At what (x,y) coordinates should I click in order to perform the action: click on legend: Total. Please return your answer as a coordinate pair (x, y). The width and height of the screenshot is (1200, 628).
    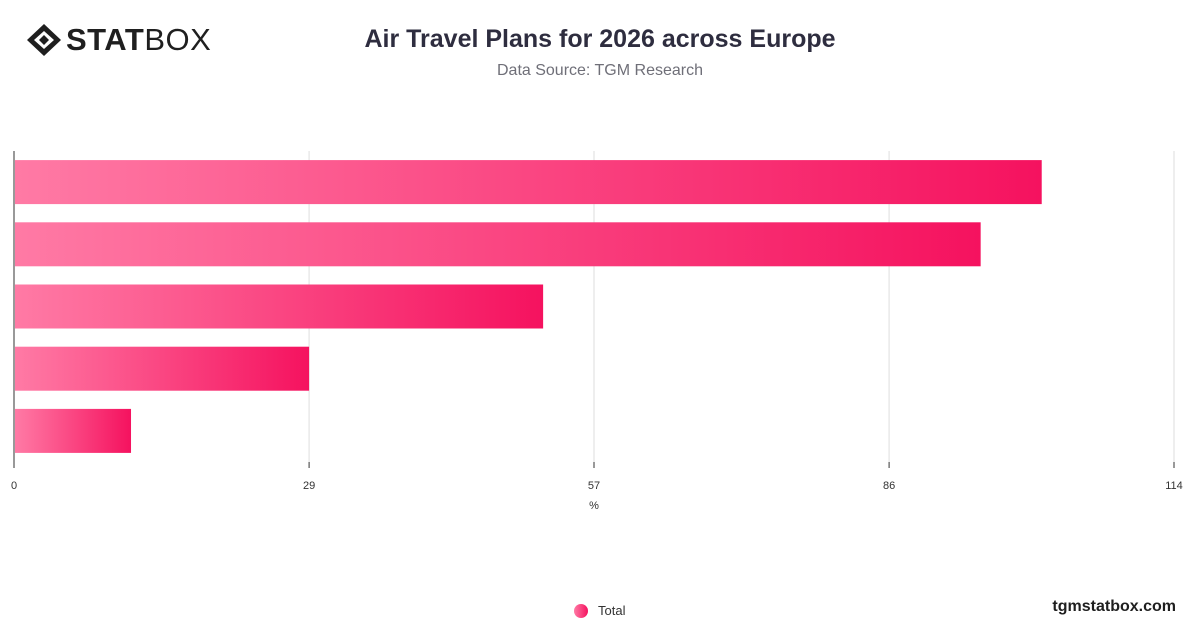
    Looking at the image, I should click on (599, 610).